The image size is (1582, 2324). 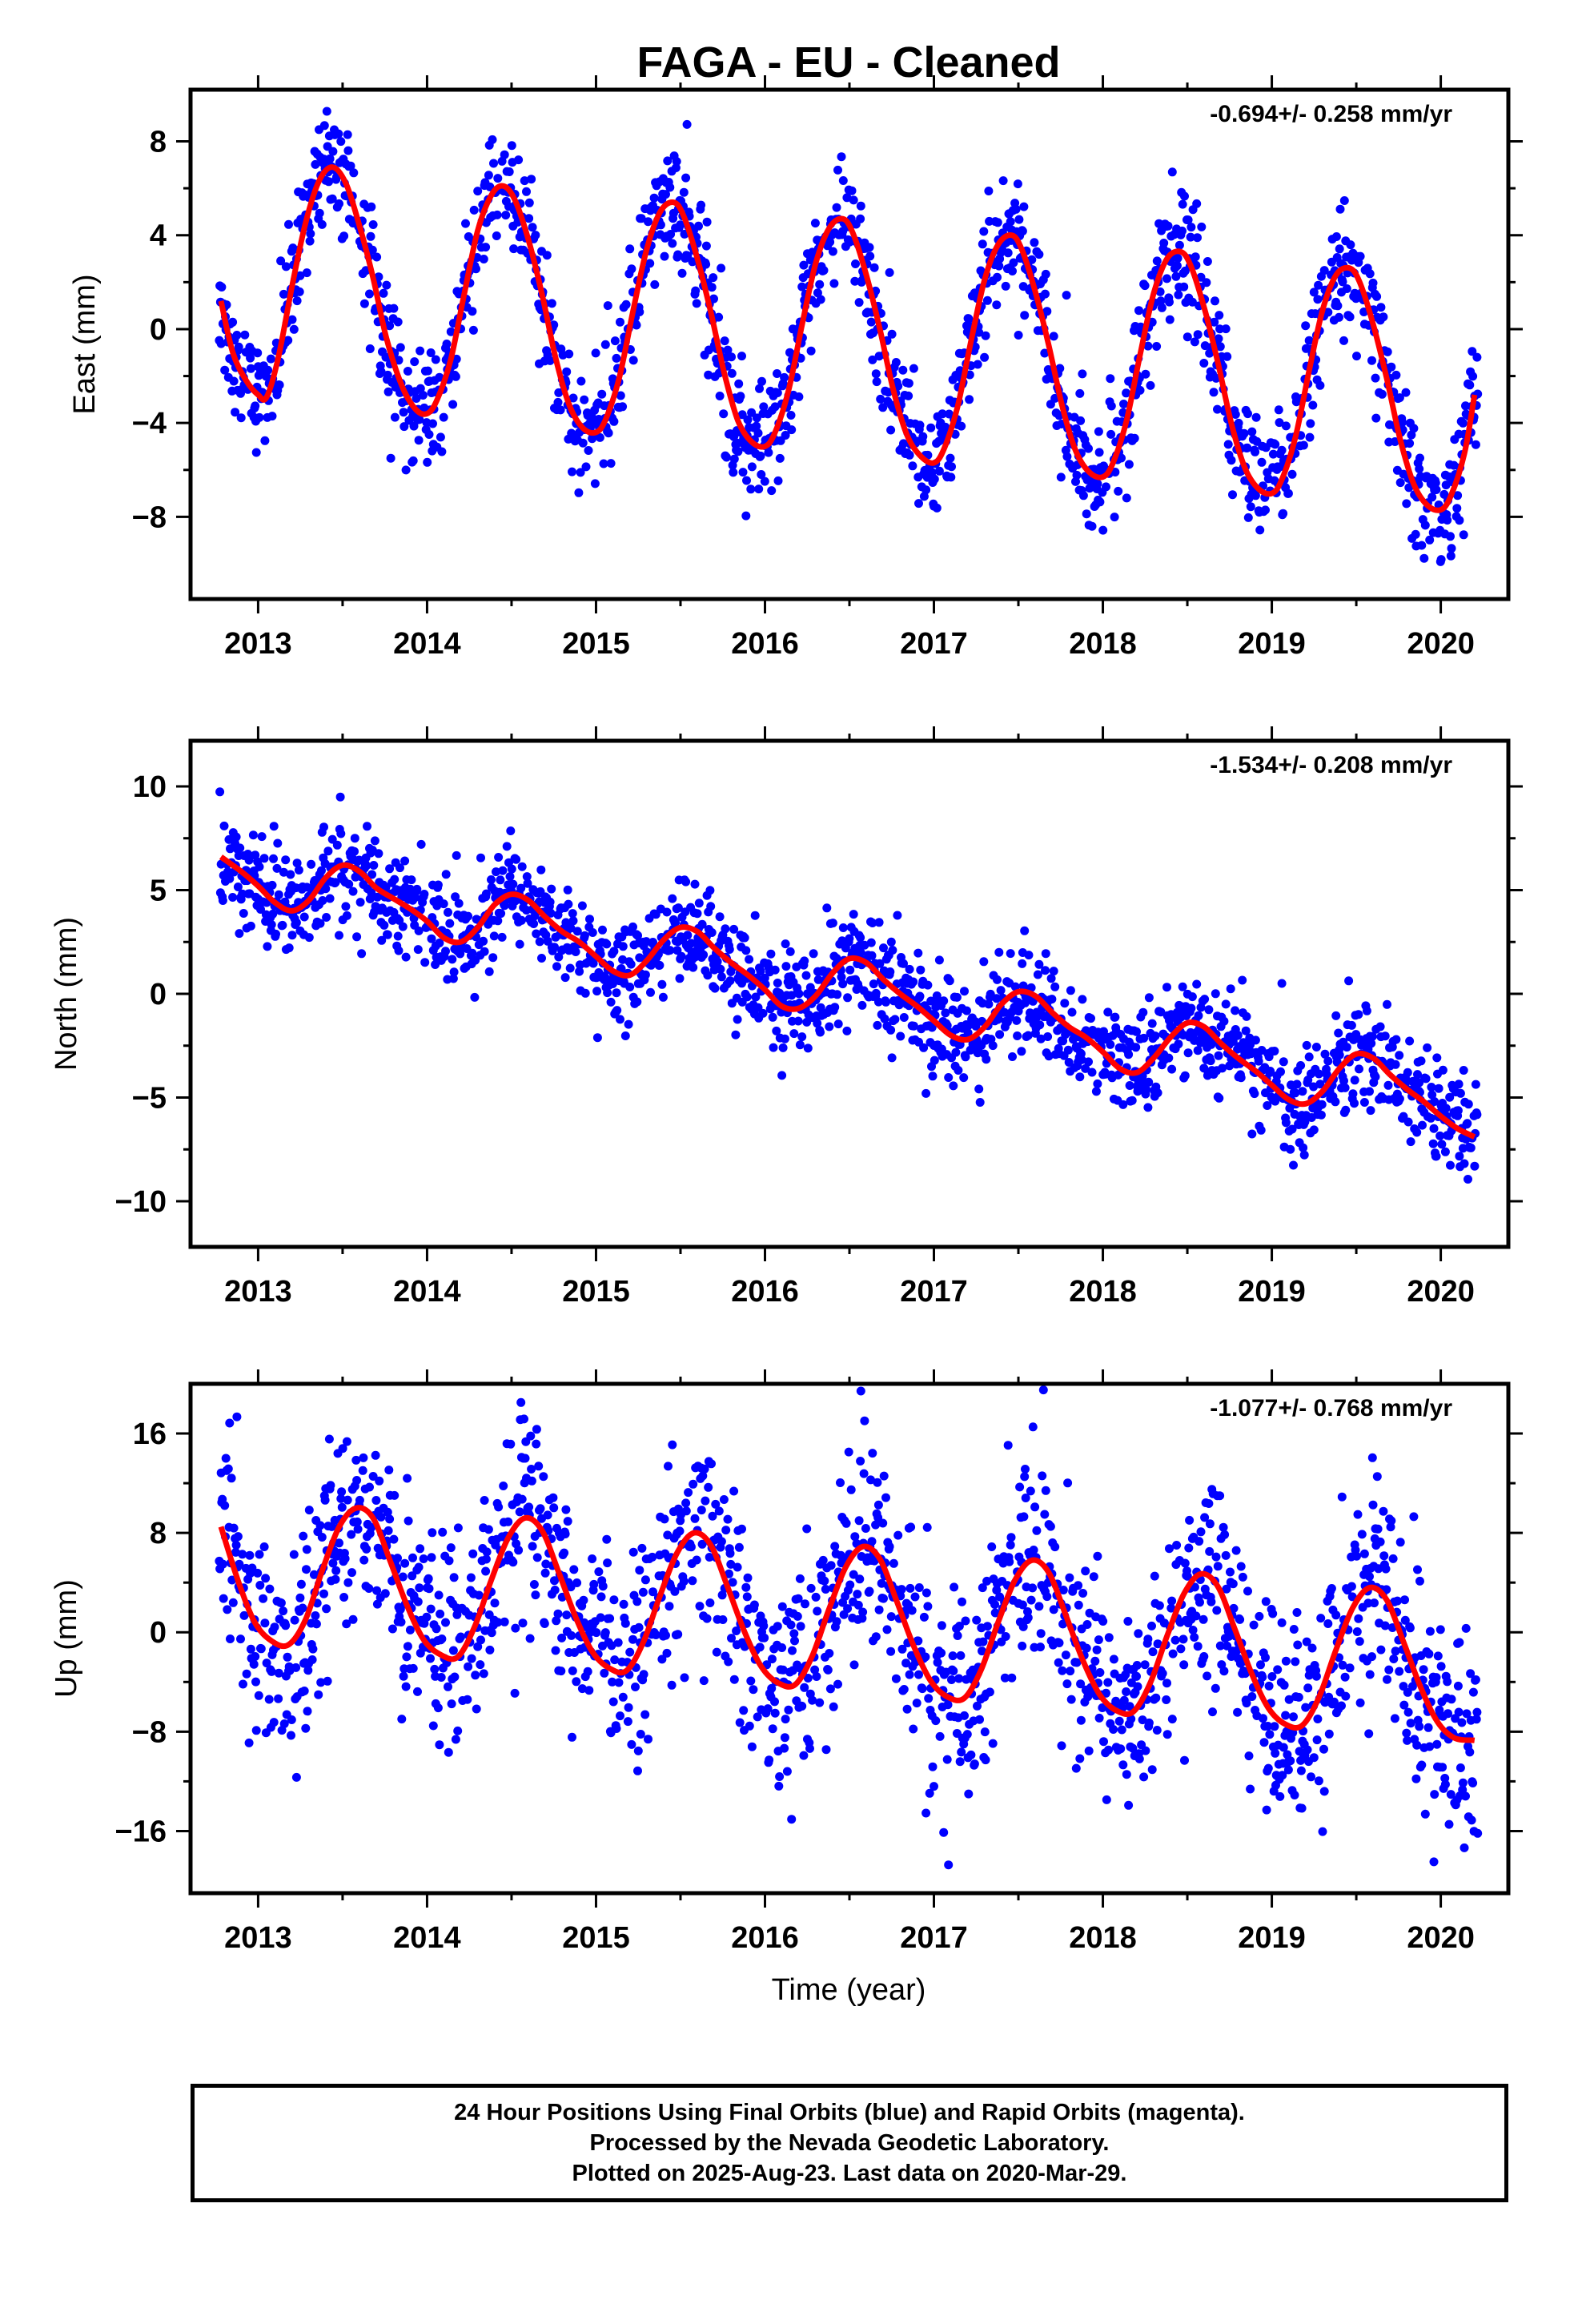 I want to click on east-x-tick-label: 2016, so click(x=765, y=644).